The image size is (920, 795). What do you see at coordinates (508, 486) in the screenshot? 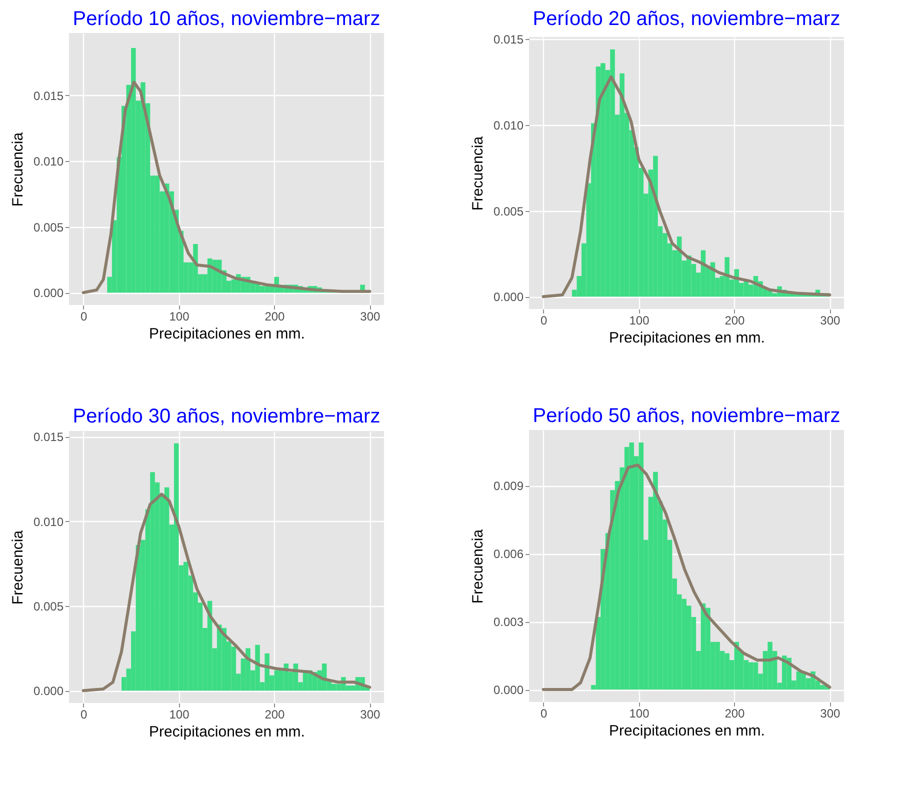
I see `y-tick-label: 0.009` at bounding box center [508, 486].